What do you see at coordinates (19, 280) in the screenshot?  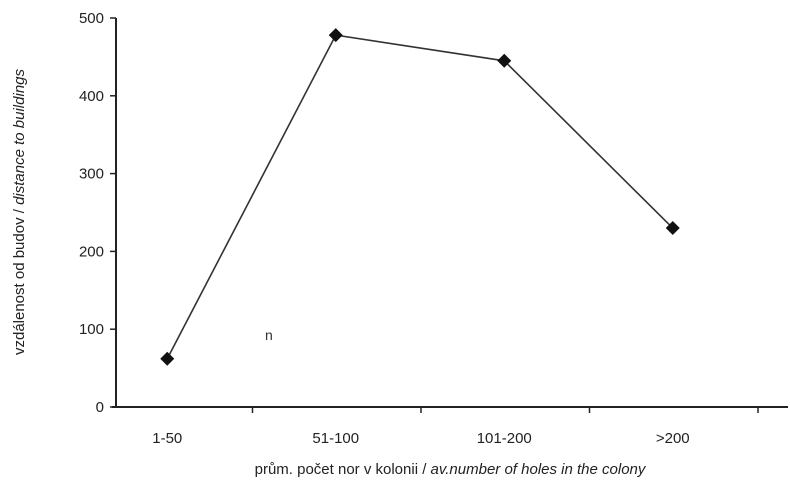 I see `y-axis-title-czech: vzdálenost od budov /` at bounding box center [19, 280].